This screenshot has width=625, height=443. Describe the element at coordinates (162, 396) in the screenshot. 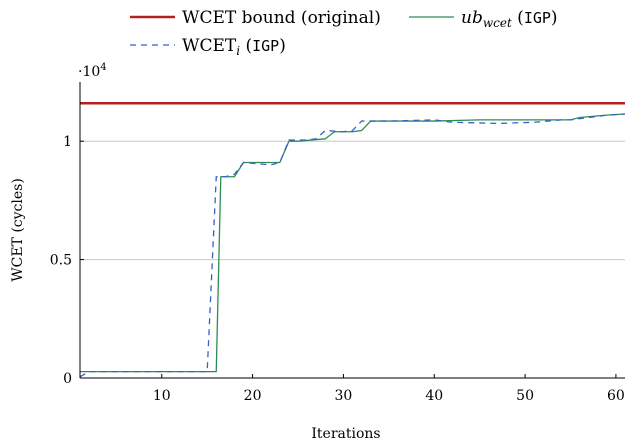

I see `x-tick-label: 10` at that location.